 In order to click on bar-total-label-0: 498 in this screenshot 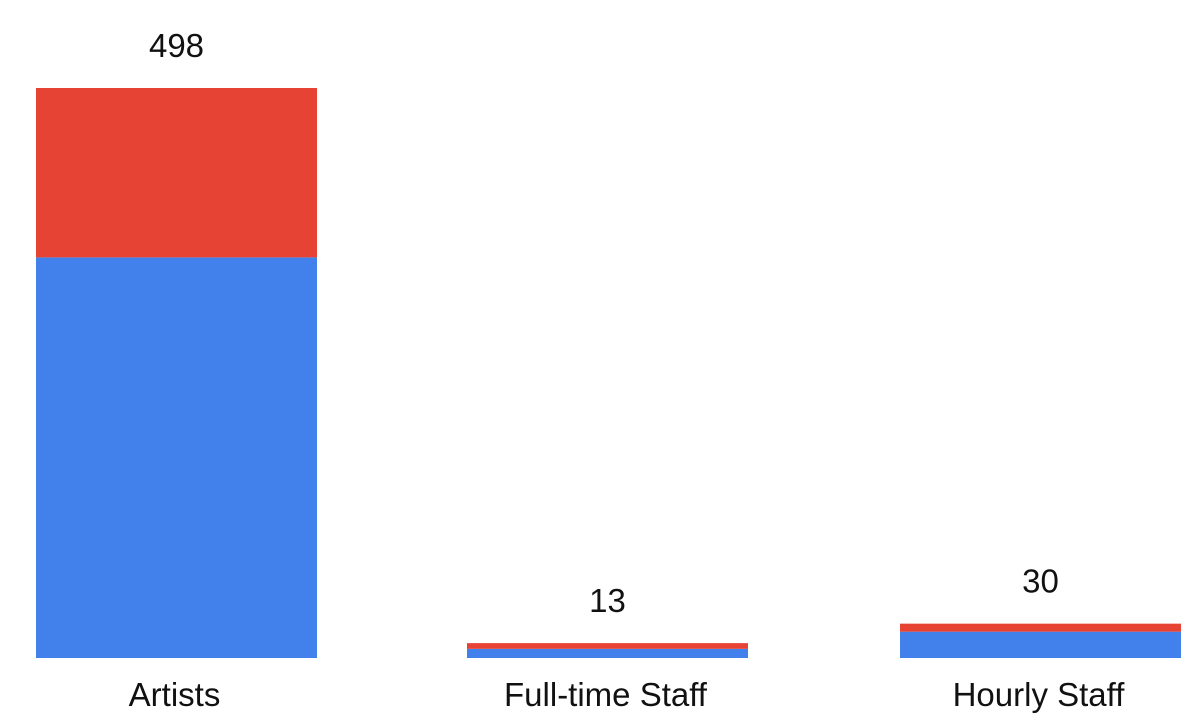, I will do `click(176, 45)`.